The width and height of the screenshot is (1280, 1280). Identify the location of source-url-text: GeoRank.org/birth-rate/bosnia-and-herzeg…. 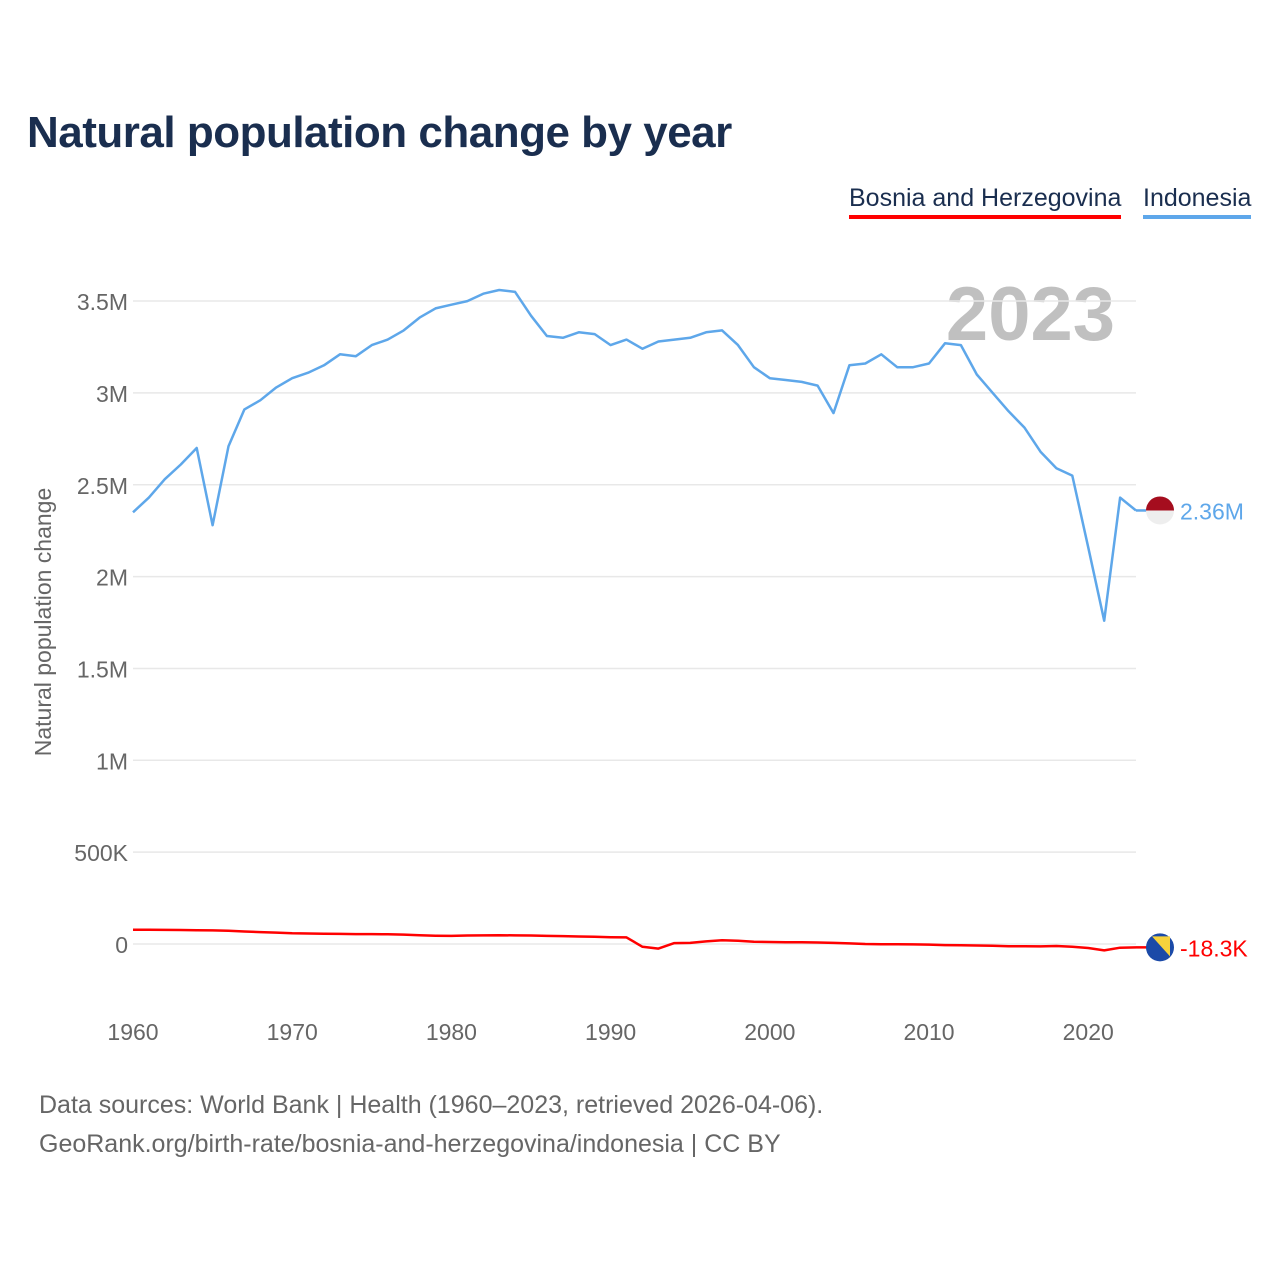
(410, 1144).